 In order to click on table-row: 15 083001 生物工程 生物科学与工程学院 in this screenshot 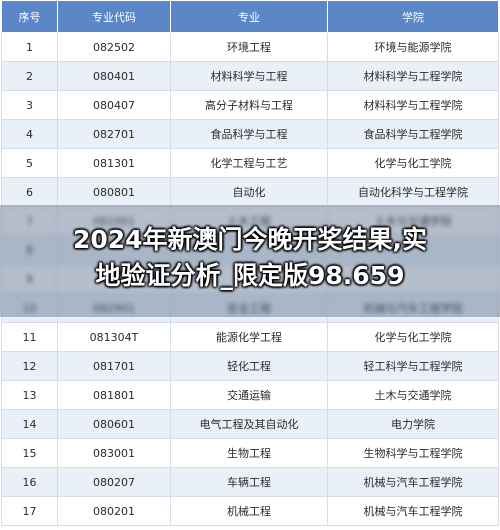, I will do `click(250, 453)`.